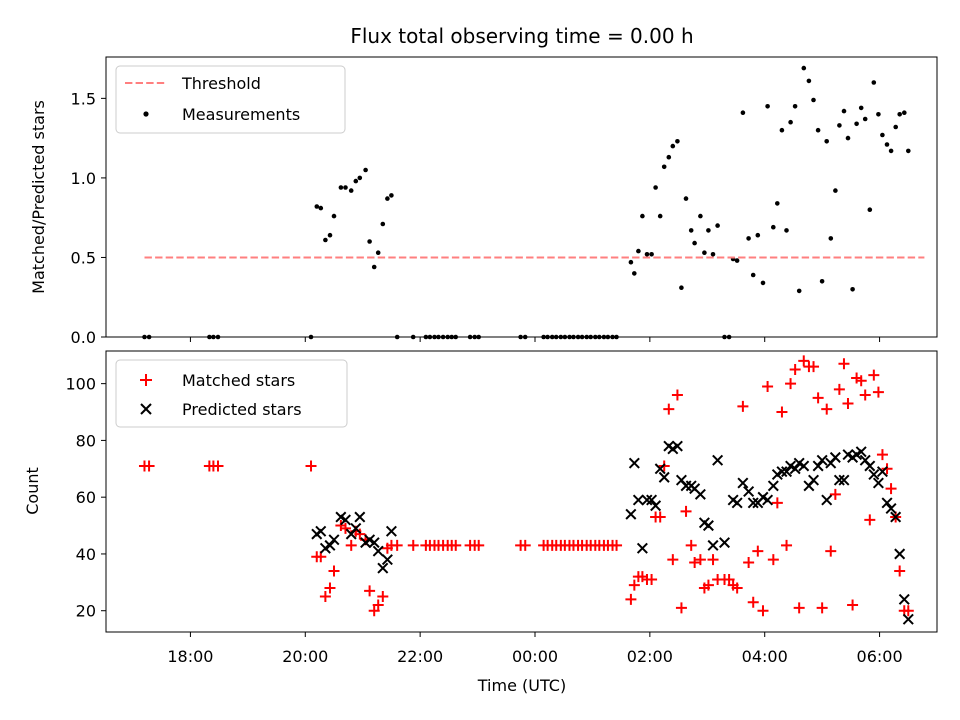 This screenshot has height=720, width=960. Describe the element at coordinates (86, 611) in the screenshot. I see `bottom-ytick-label: 20` at that location.